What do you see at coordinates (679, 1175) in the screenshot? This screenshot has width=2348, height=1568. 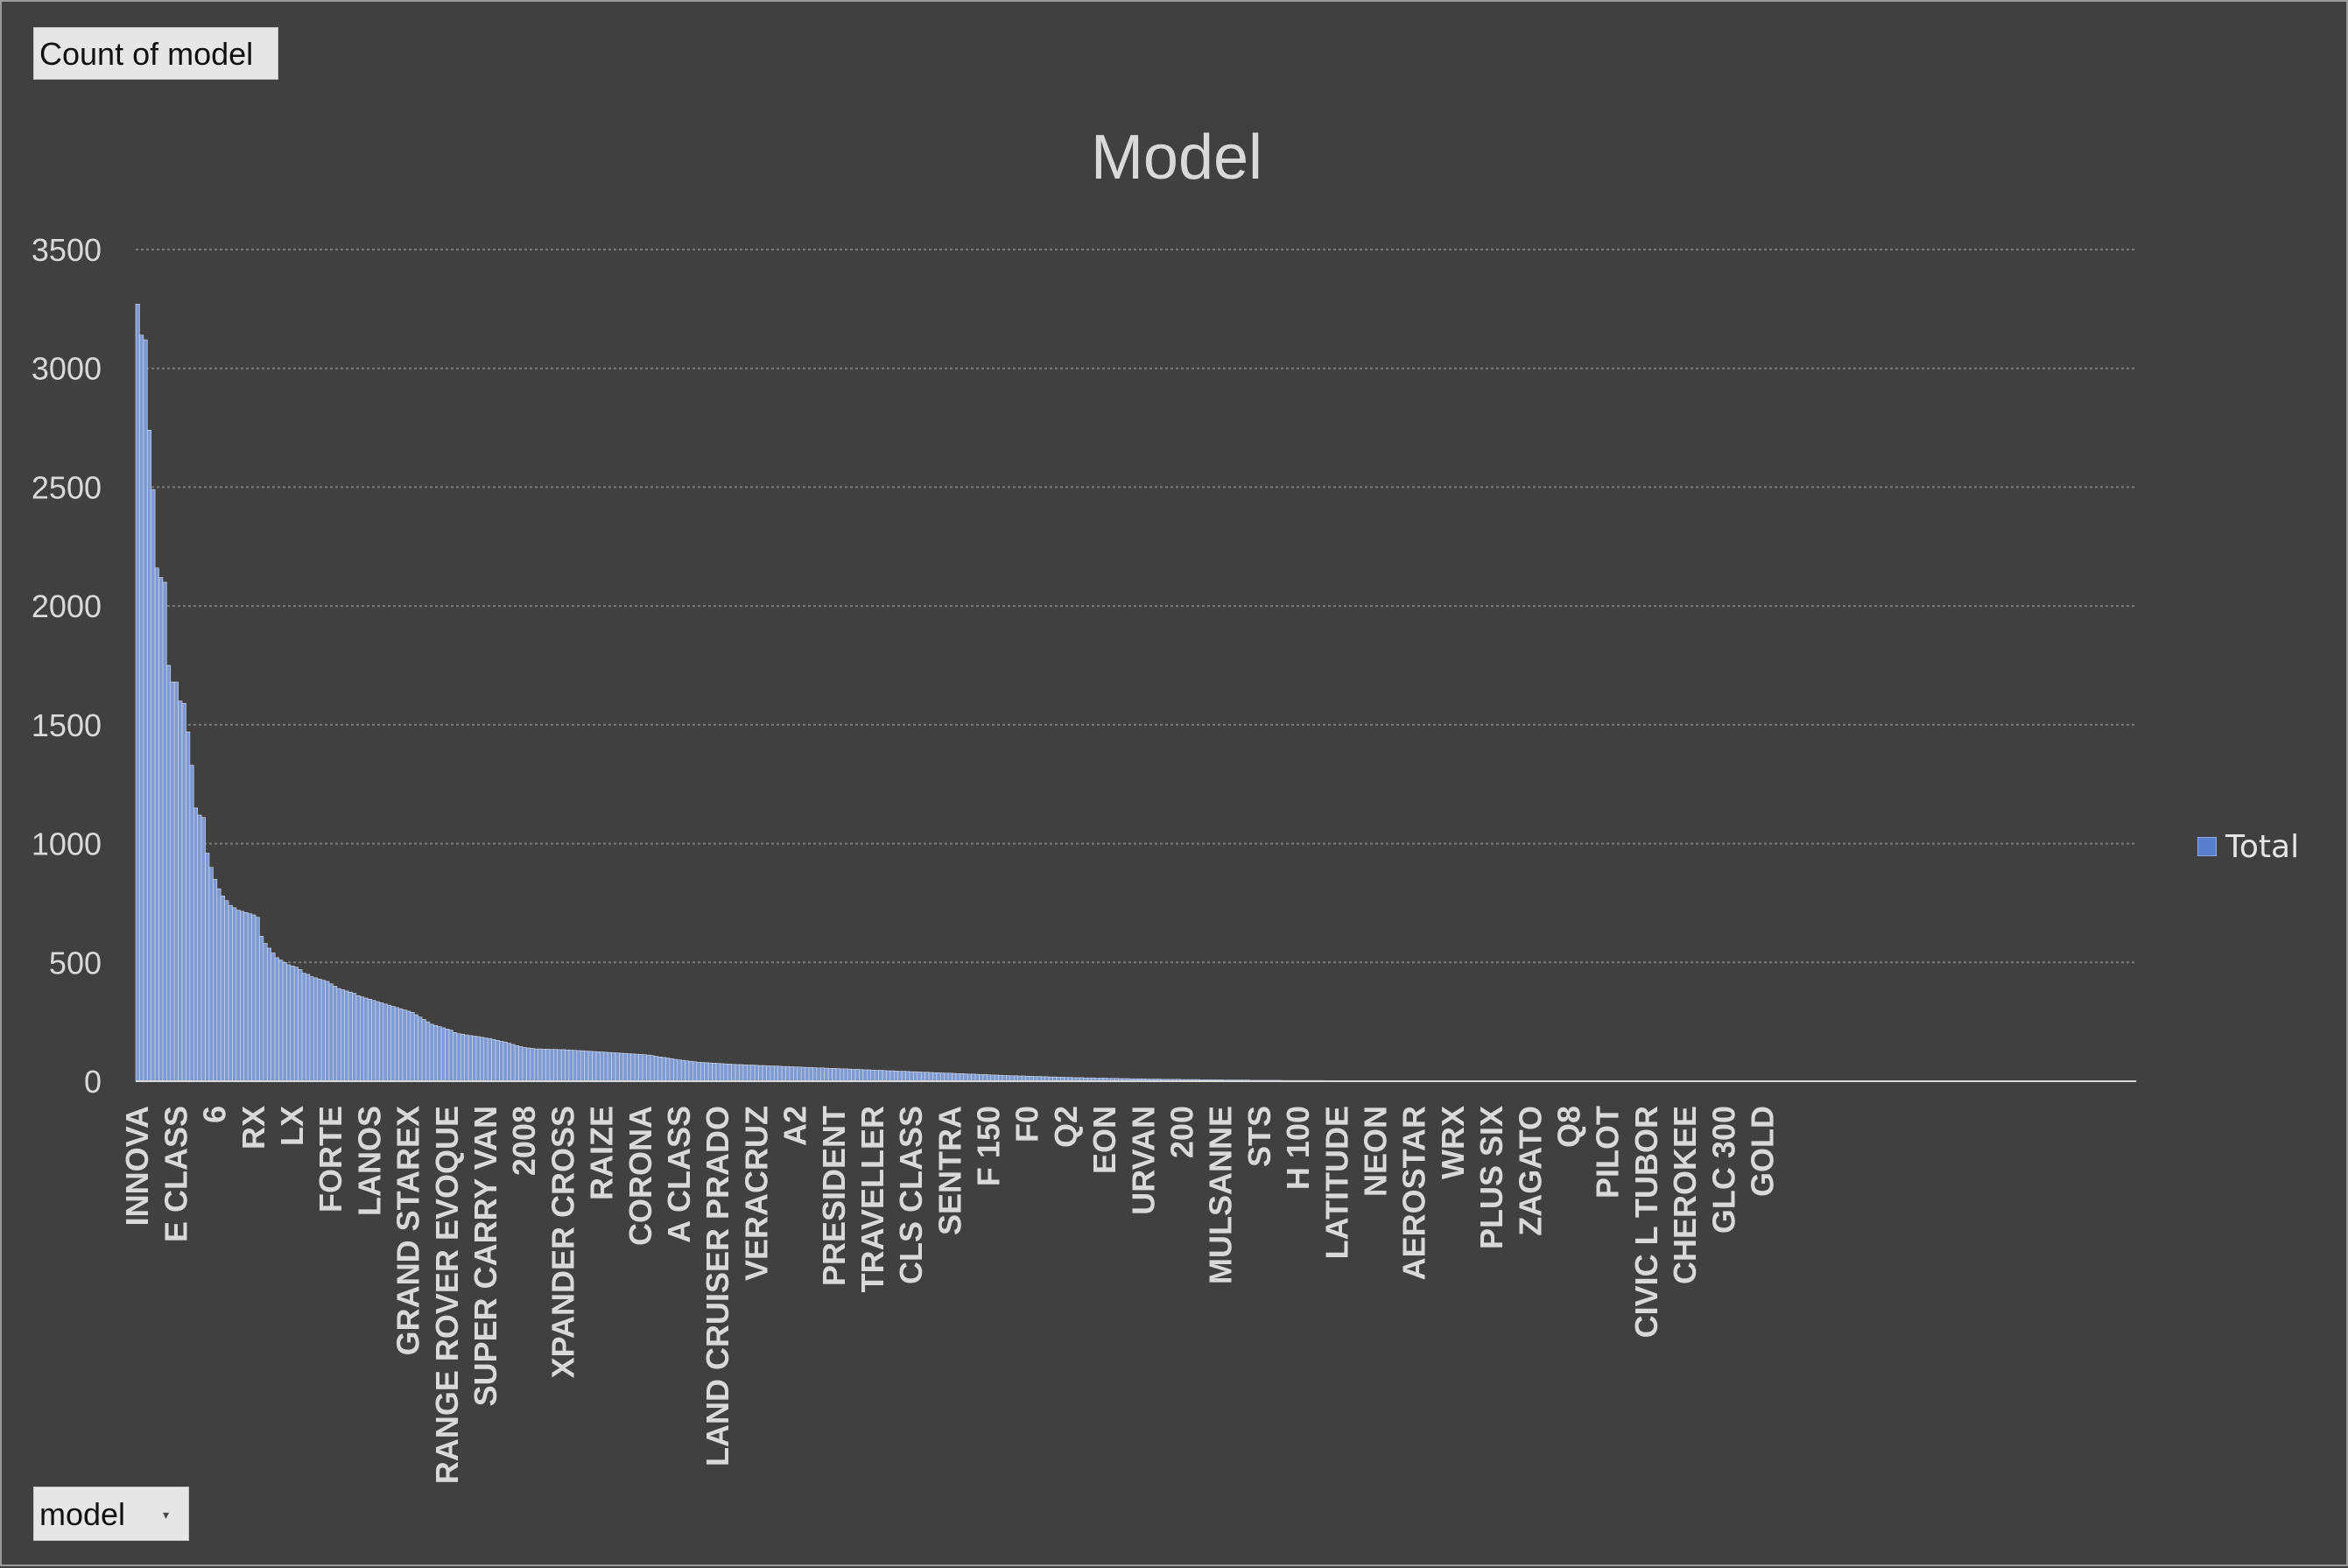 I see `x-tick-label: A CLASS` at bounding box center [679, 1175].